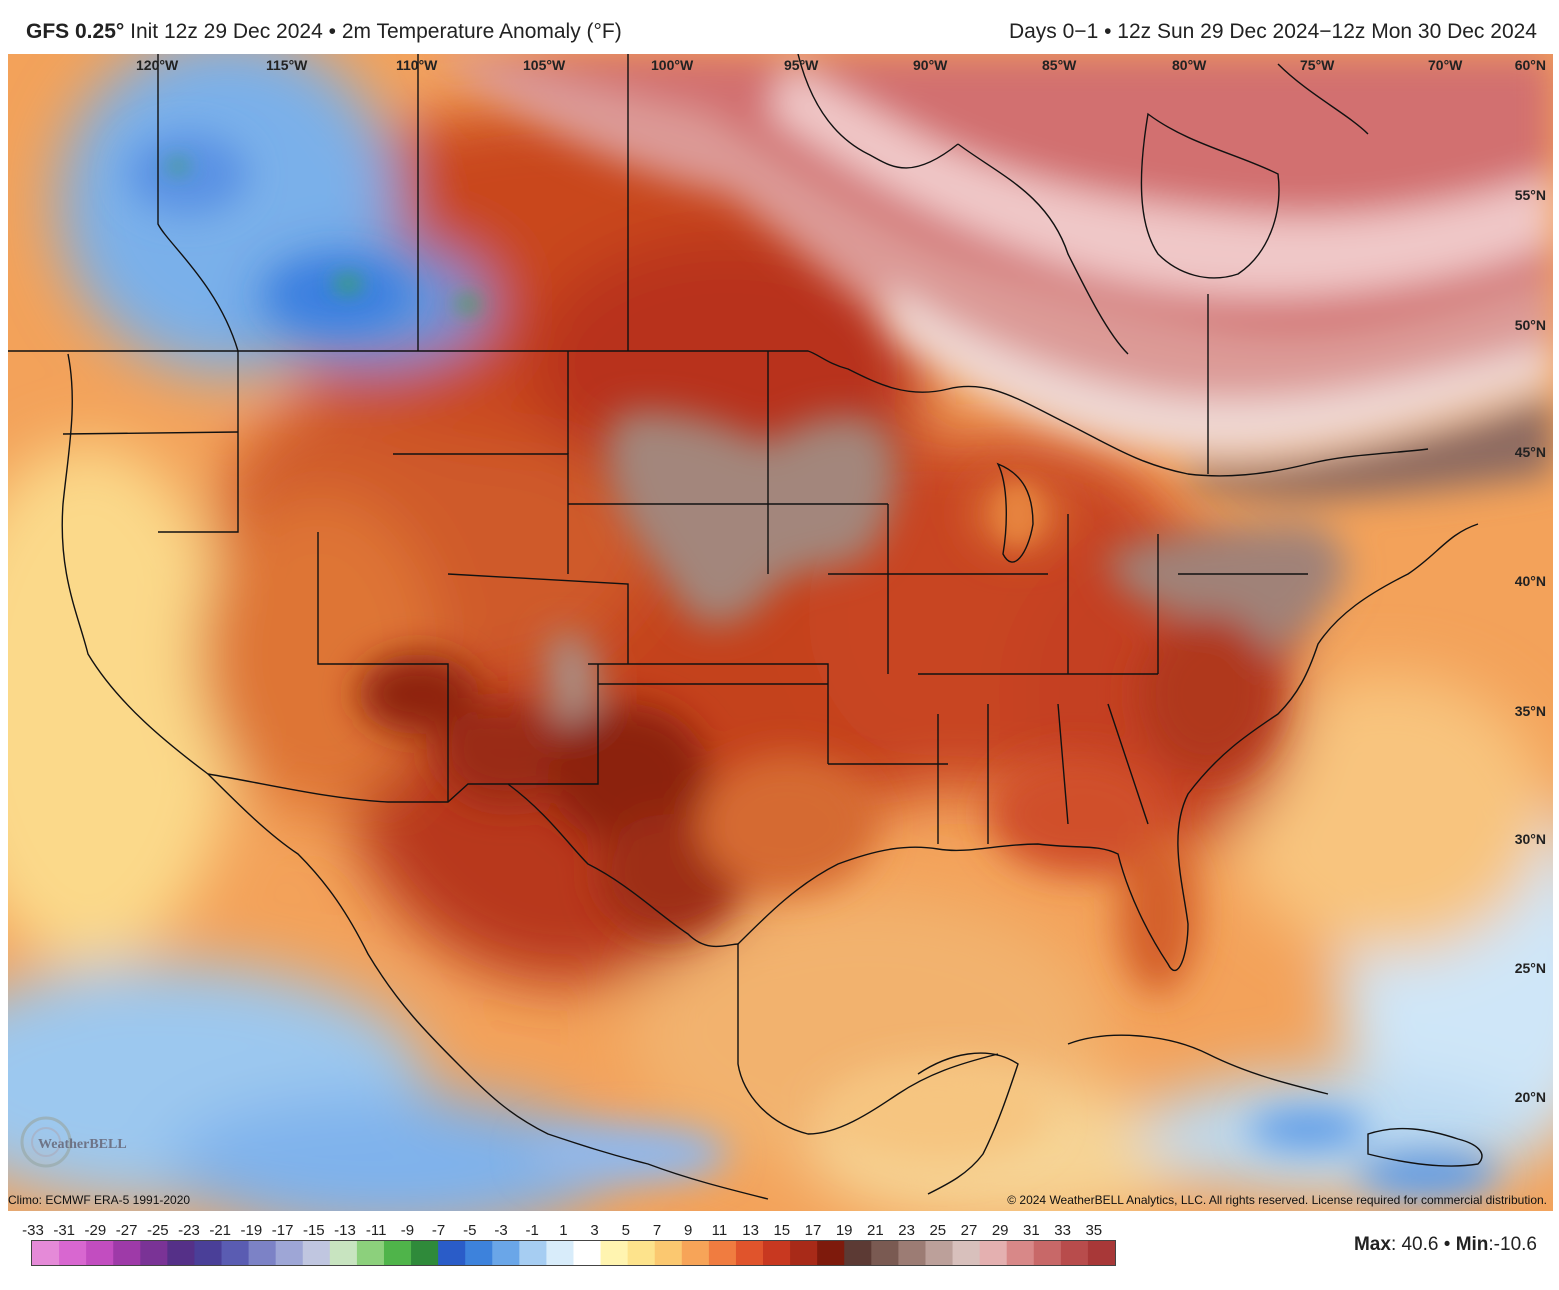 Image resolution: width=1559 pixels, height=1290 pixels. Describe the element at coordinates (64, 1230) in the screenshot. I see `colorbar-tick-label: -31` at that location.